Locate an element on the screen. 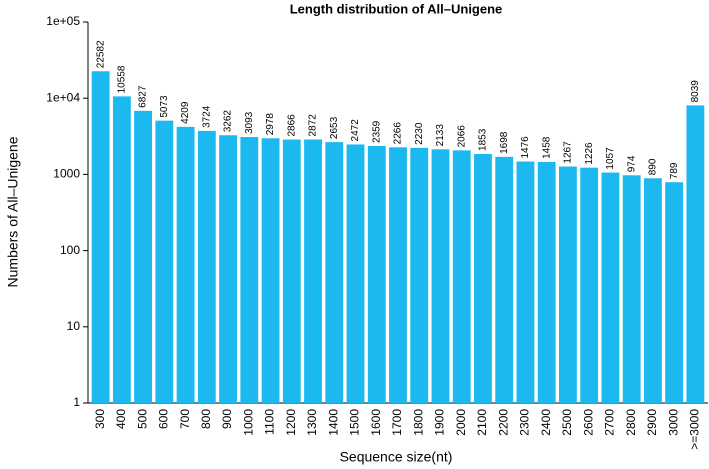  x-tick-label: 1300 is located at coordinates (312, 422).